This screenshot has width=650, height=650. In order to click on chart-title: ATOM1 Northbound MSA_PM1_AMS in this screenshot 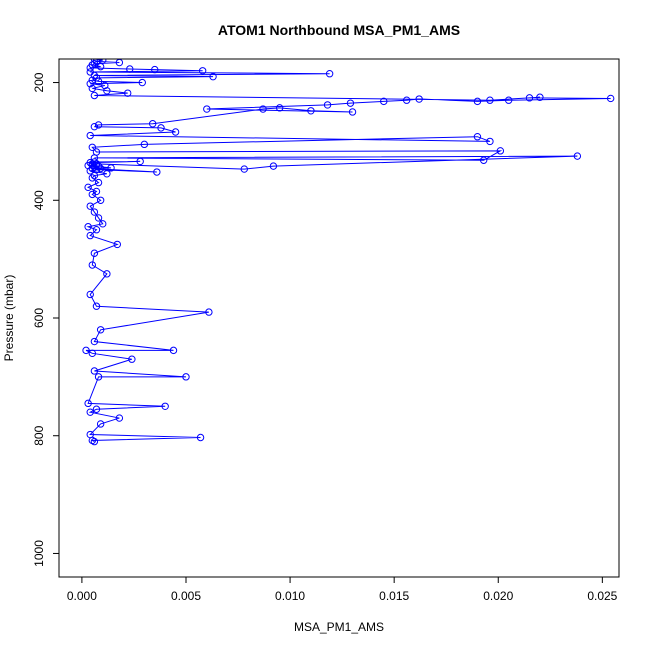, I will do `click(339, 30)`.